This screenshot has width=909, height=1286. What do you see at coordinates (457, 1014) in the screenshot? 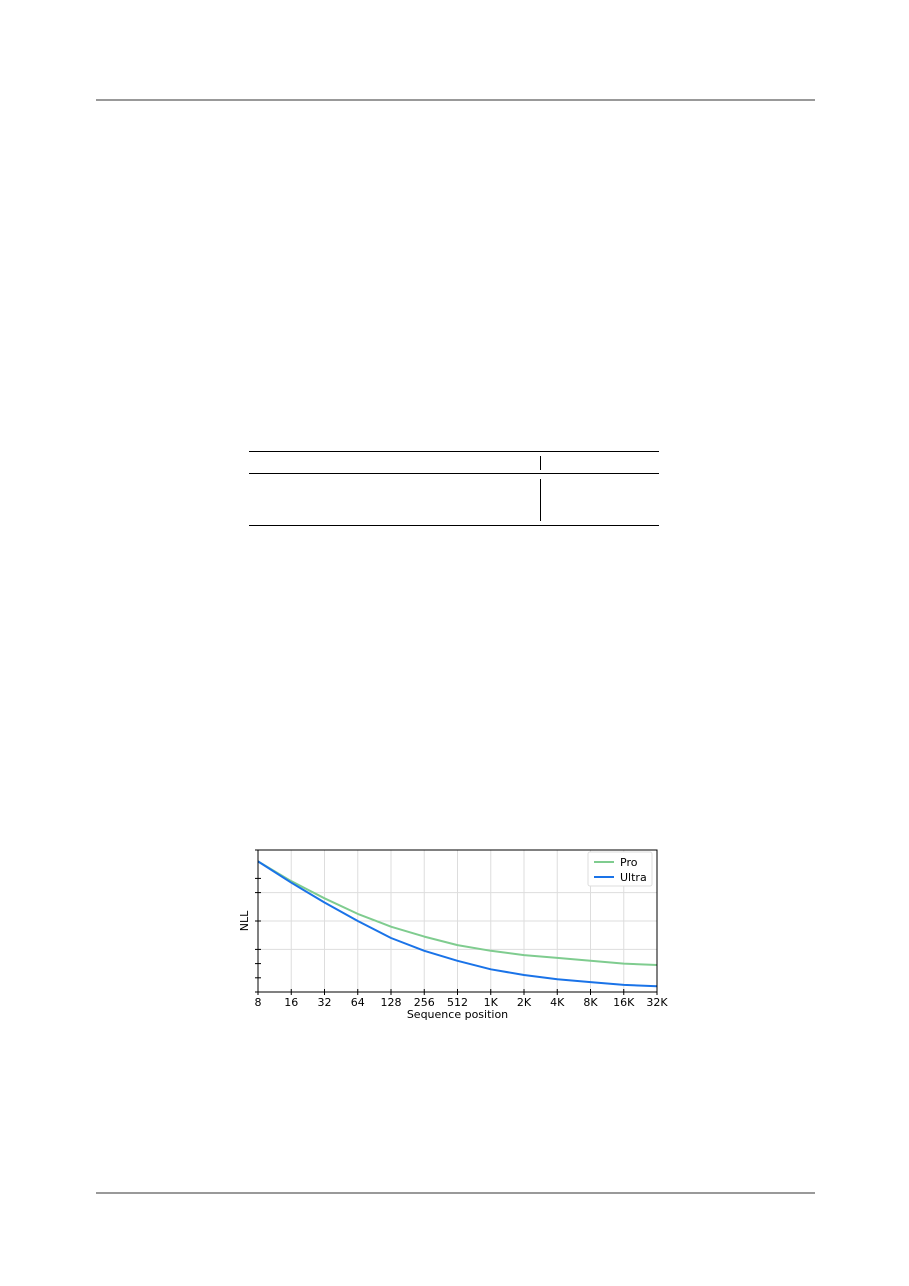
I see `x-axis-label: Sequence position` at bounding box center [457, 1014].